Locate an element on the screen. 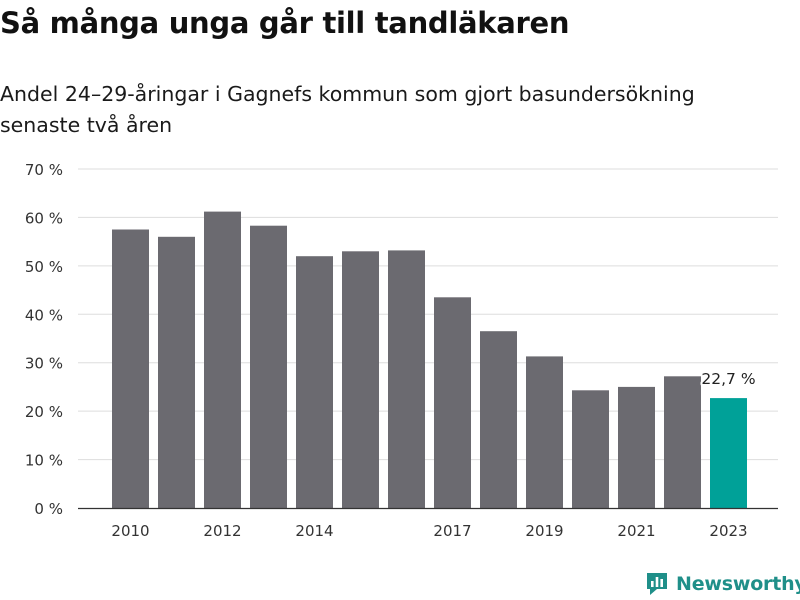 The image size is (800, 600). y-tick-label: 70 % is located at coordinates (44, 170).